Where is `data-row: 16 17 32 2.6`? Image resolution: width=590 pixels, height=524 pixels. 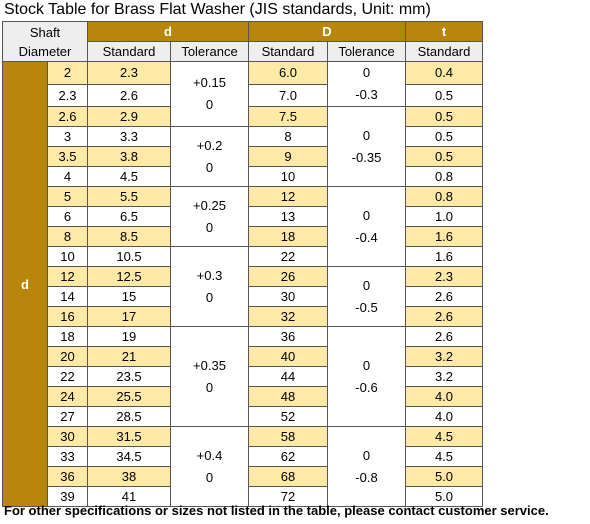
data-row: 16 17 32 2.6 is located at coordinates (243, 316).